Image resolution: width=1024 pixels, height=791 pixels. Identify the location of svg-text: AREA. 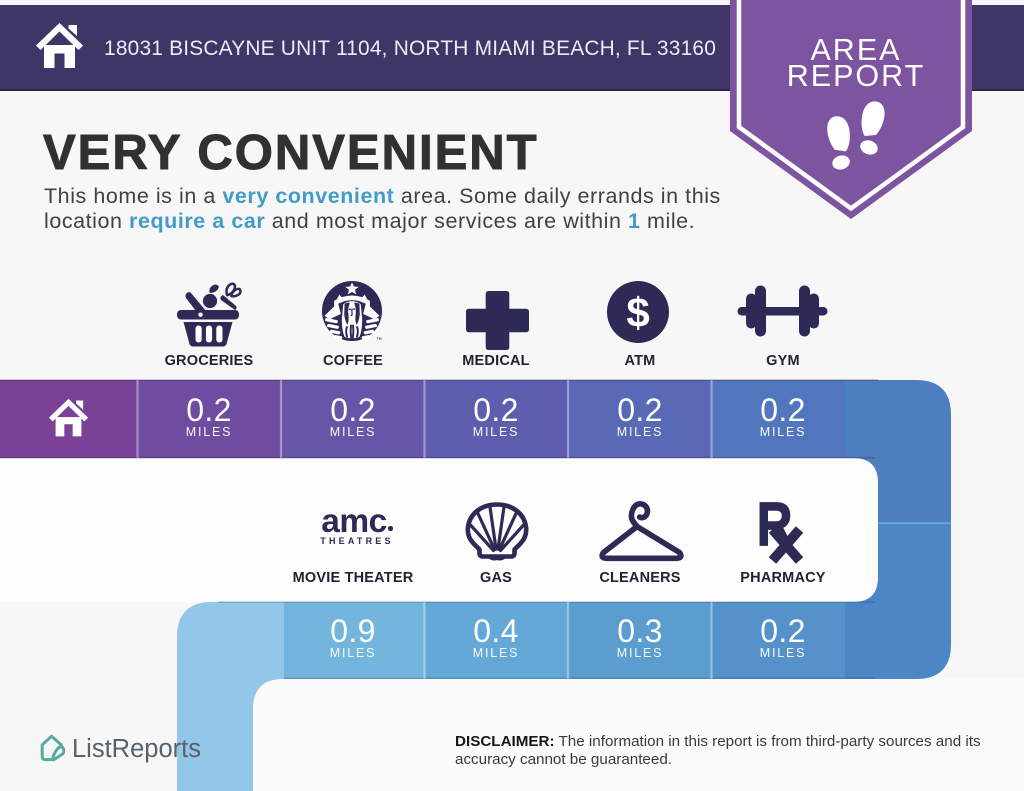
(855, 50).